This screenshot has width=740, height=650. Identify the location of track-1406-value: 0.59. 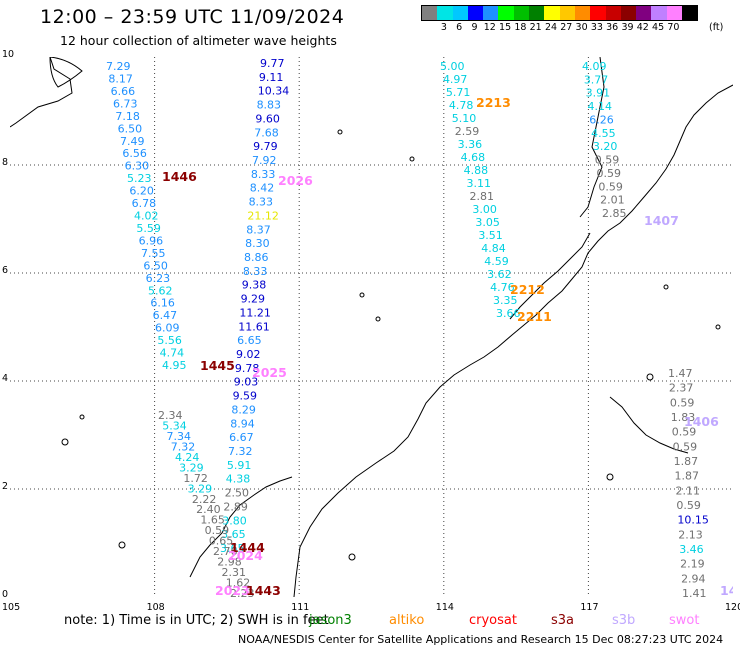
(685, 446).